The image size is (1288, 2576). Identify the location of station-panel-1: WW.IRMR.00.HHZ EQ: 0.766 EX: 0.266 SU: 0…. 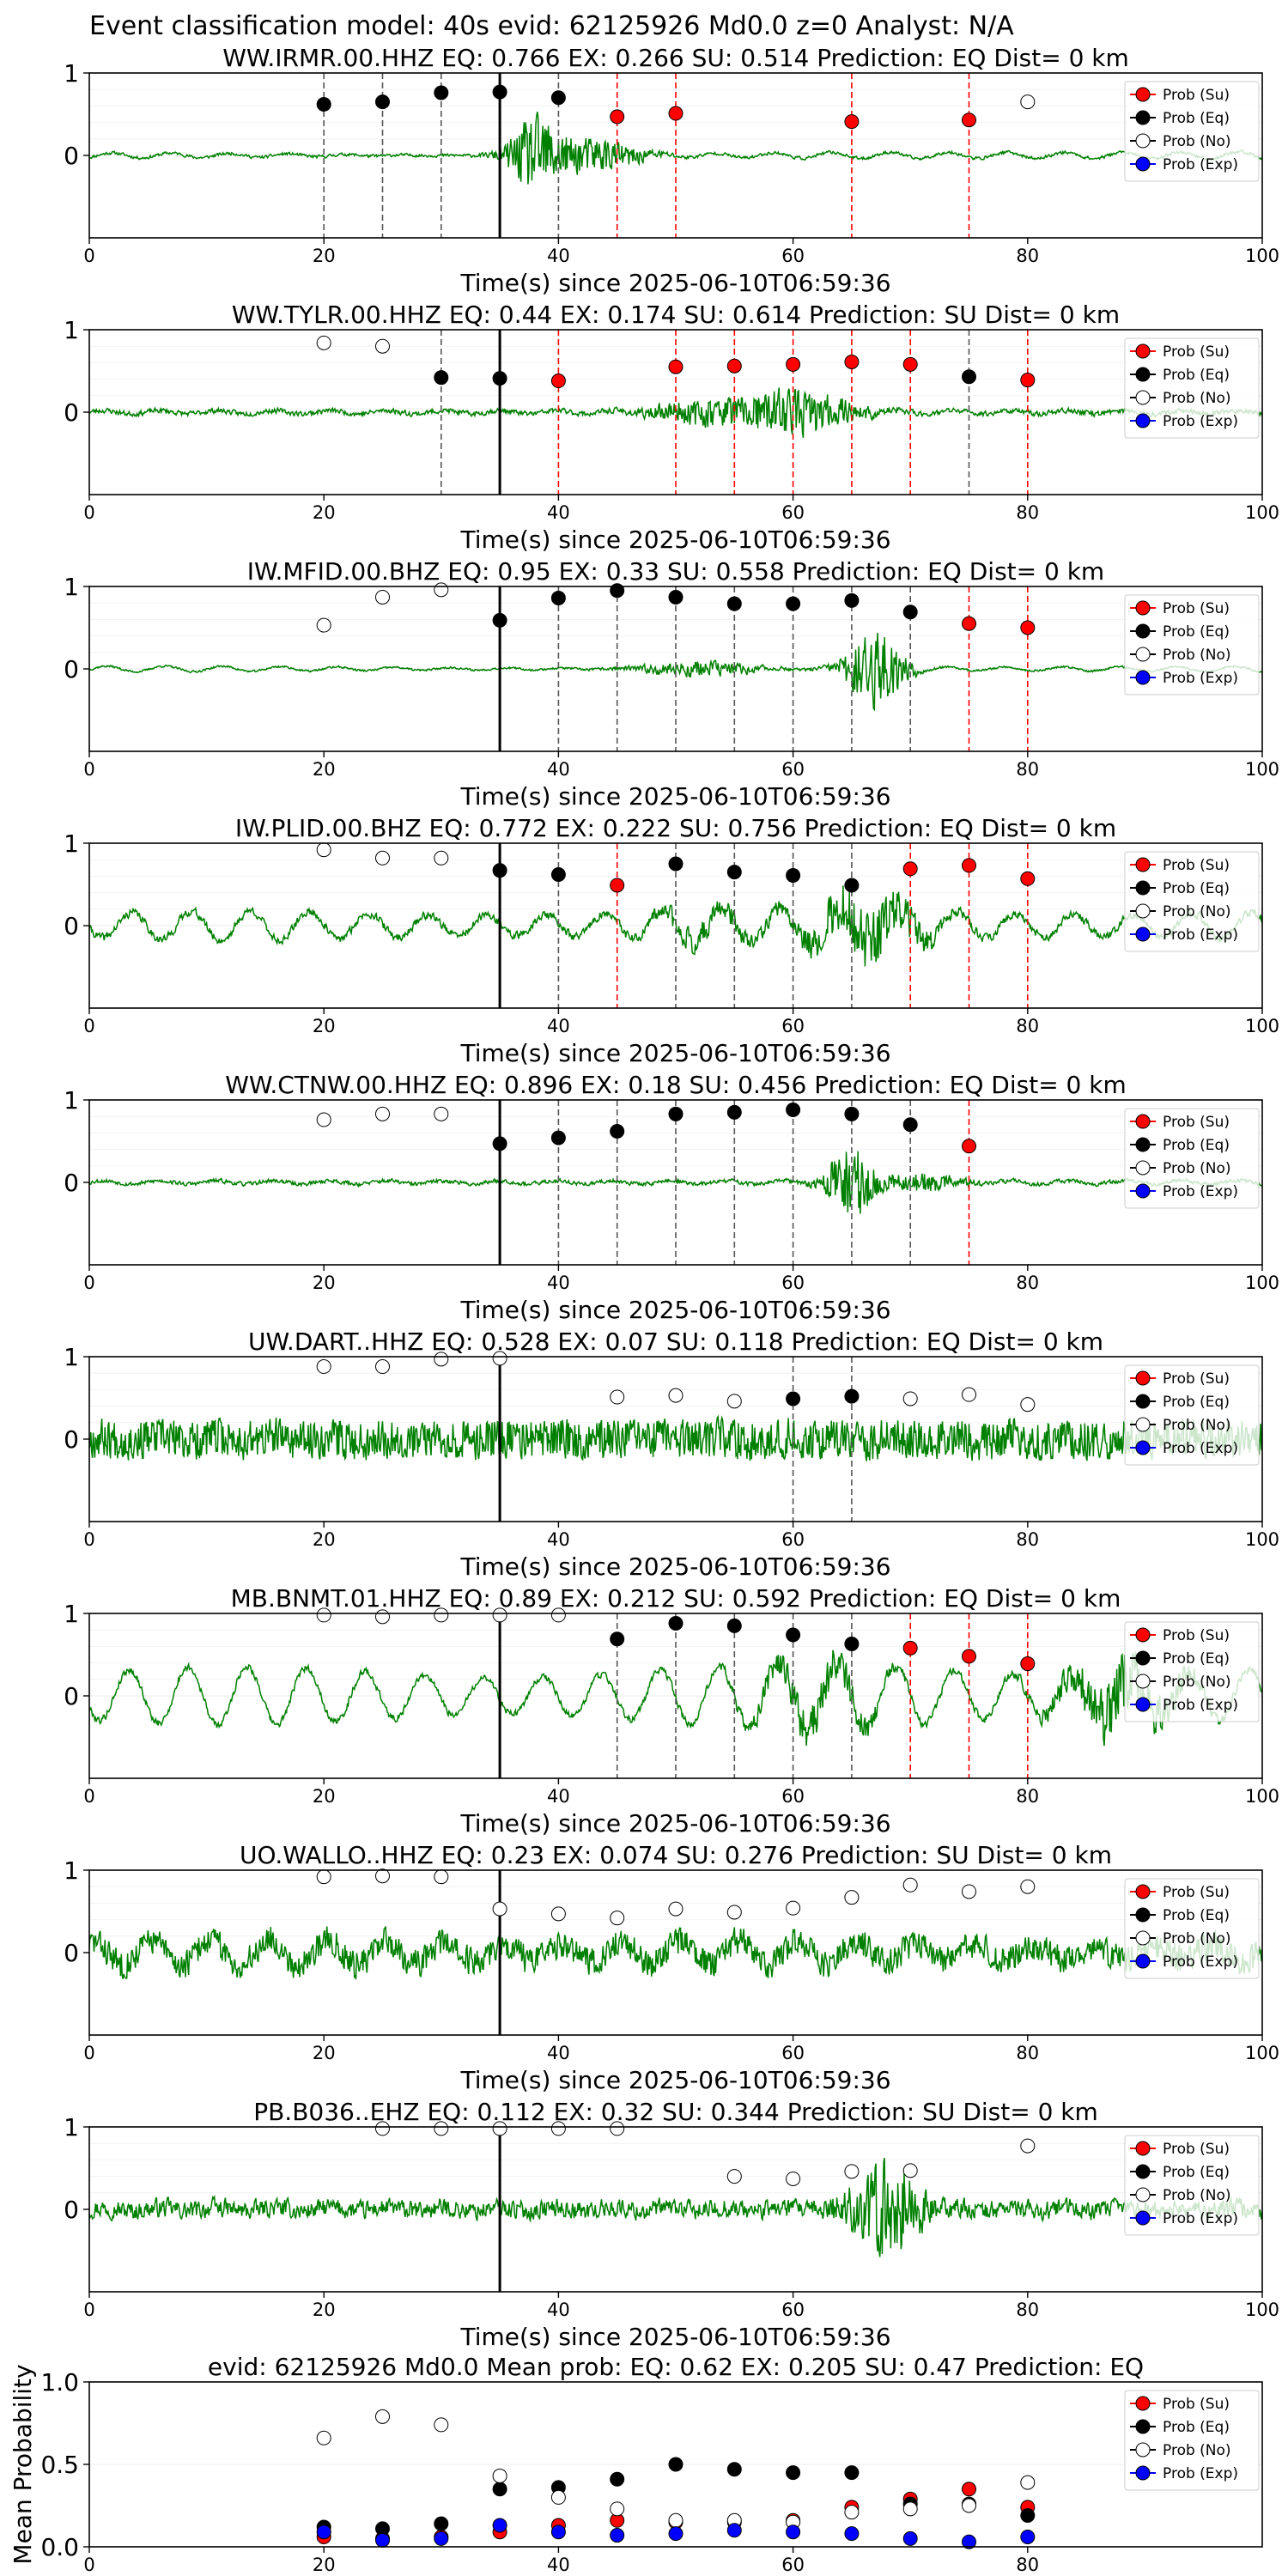
(671, 170).